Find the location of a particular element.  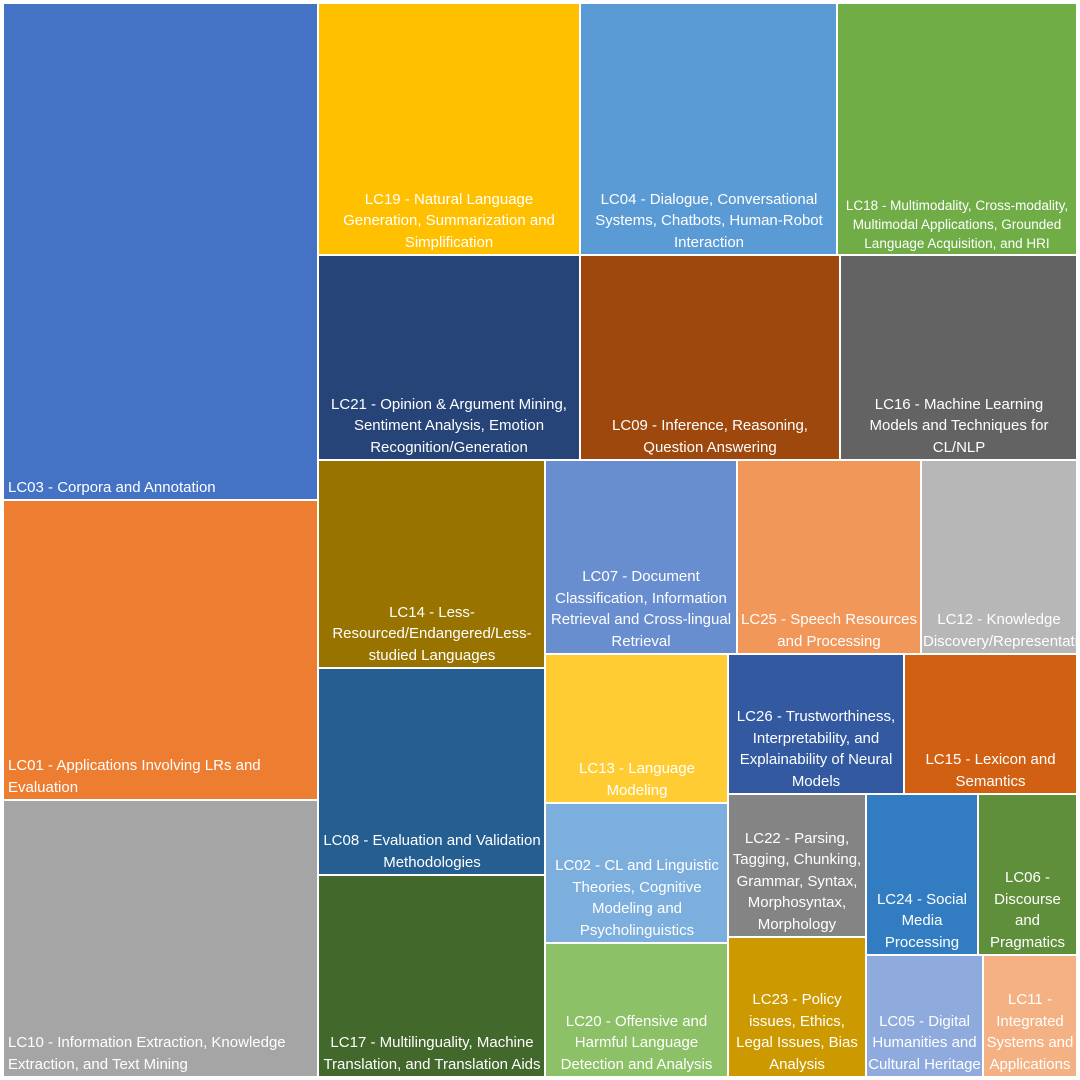

treemap-cell: LC06 - Discourse and Pragmatics is located at coordinates (1027, 874).